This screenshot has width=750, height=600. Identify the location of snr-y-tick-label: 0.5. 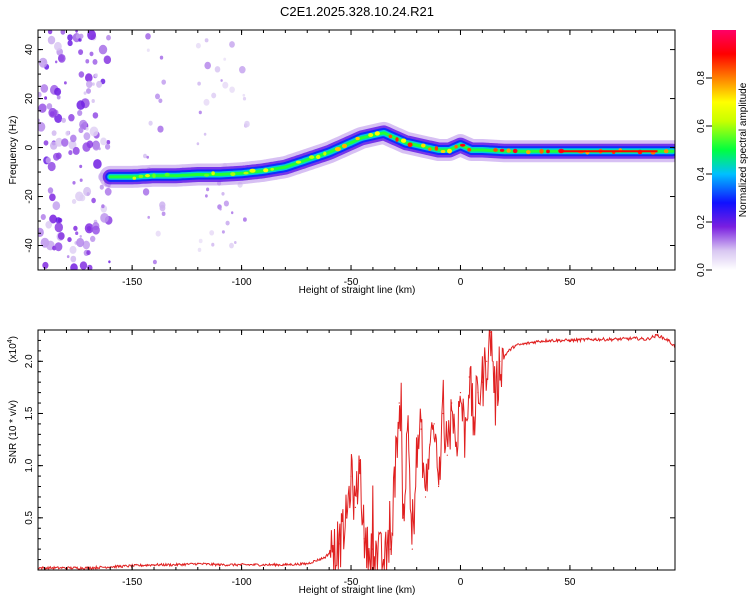
(29, 517).